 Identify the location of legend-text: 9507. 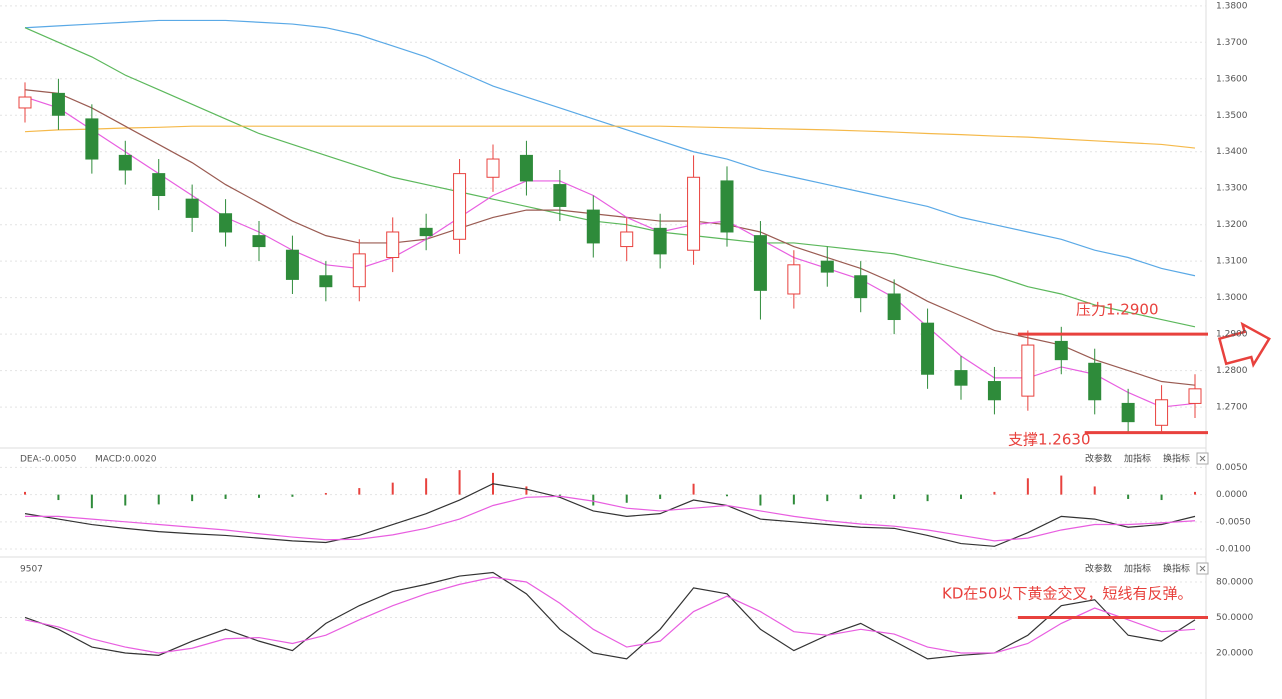
(31, 570).